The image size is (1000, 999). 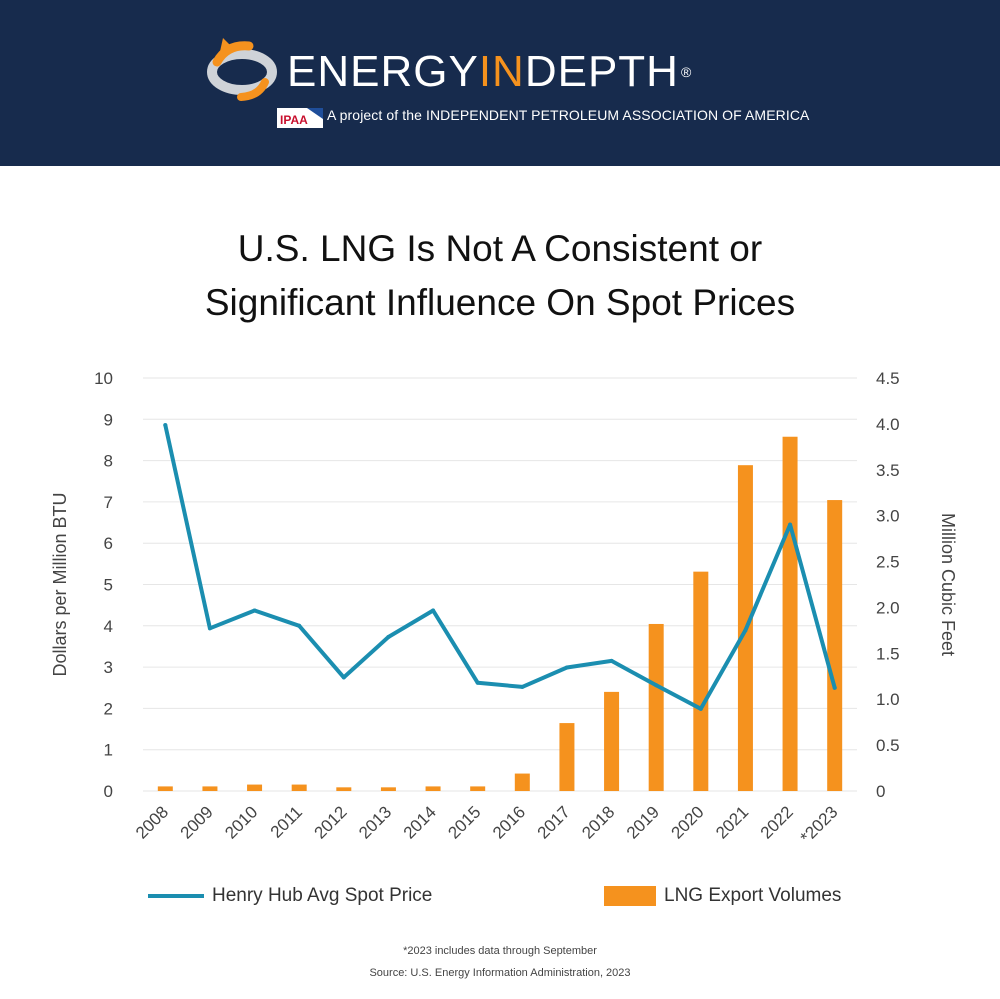 I want to click on y-left-axis-label: Dollars per Million BTU, so click(x=60, y=584).